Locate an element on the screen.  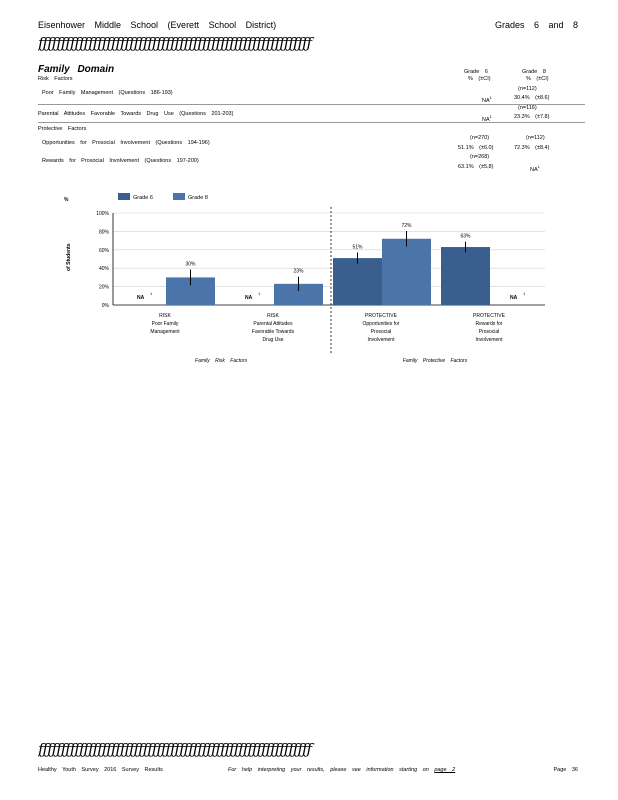
category-label-2-3: Favorable Towards is located at coordinates (273, 332).